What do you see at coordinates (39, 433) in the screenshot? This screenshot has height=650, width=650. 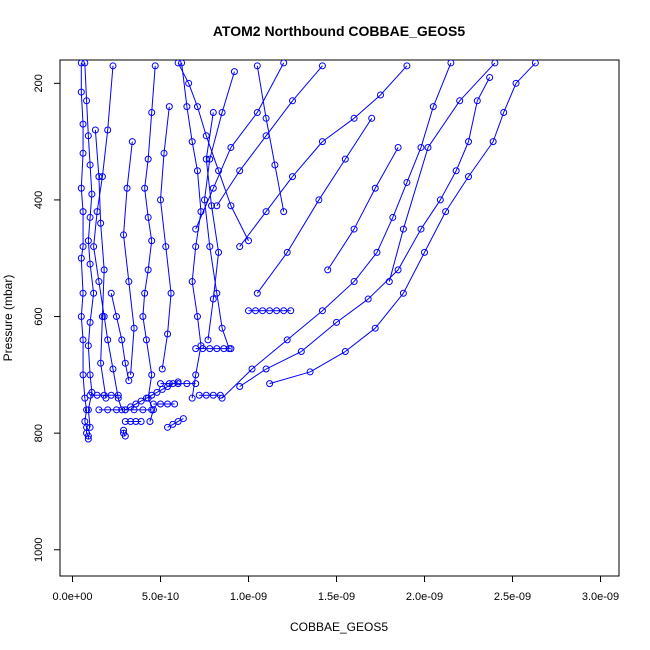 I see `y-tick-label: 800` at bounding box center [39, 433].